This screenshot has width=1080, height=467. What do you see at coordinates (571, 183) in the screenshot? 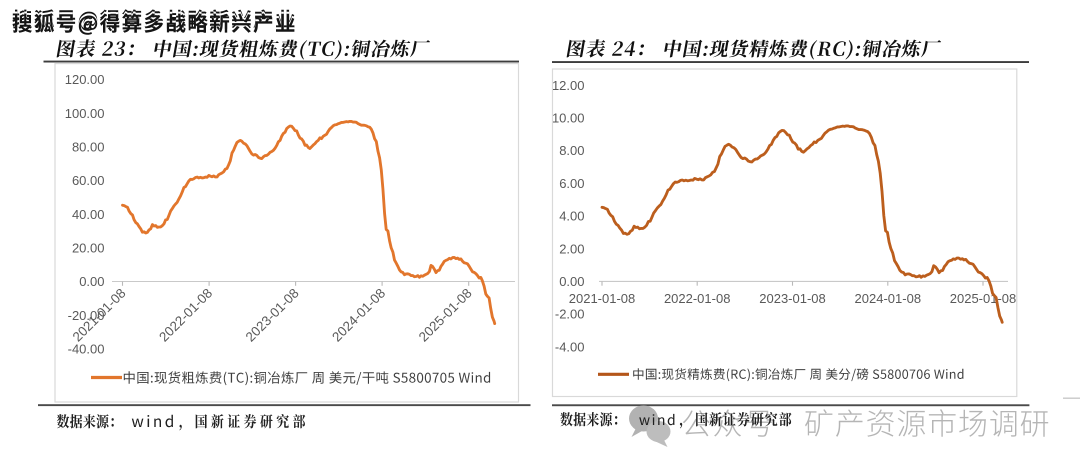
I see `svg-text: 6.00` at bounding box center [571, 183].